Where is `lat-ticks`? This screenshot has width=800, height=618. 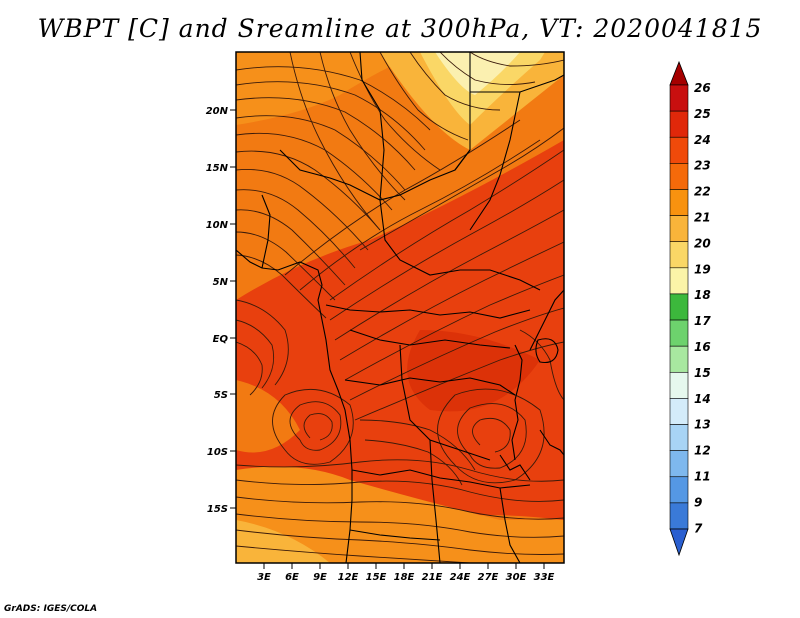
lat-ticks is located at coordinates (233, 309).